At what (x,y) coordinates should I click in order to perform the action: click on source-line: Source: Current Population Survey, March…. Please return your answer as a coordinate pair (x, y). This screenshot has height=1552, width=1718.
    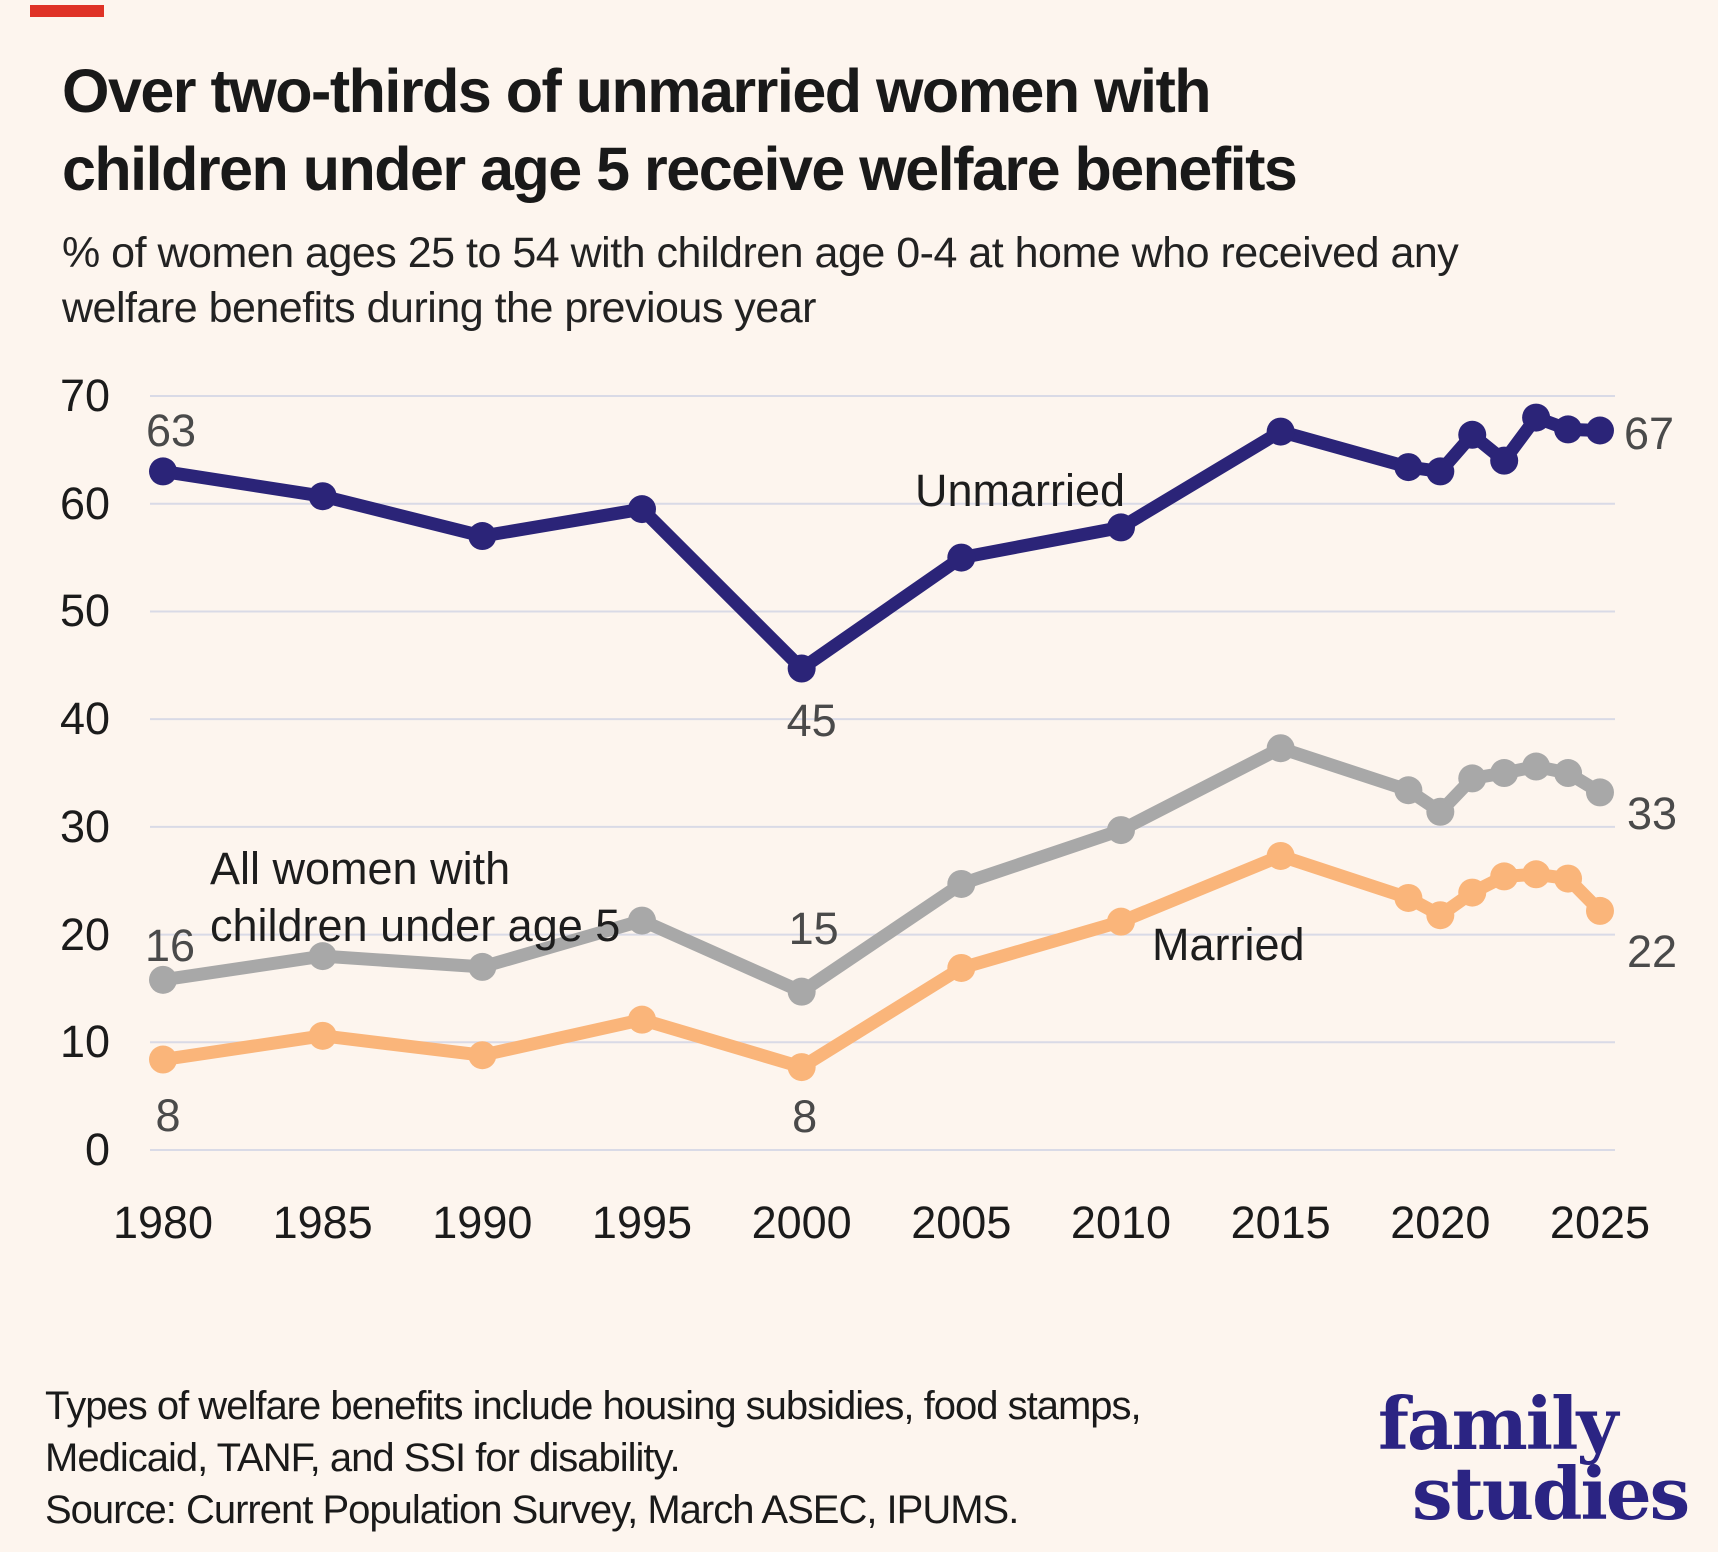
    Looking at the image, I should click on (532, 1510).